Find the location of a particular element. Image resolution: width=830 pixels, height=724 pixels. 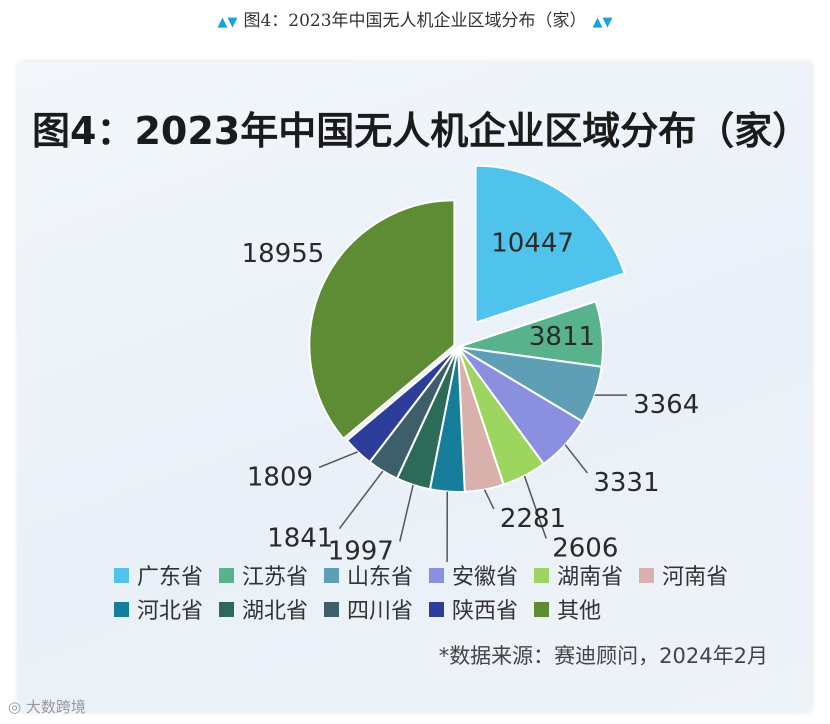

data-label-5: 2606 is located at coordinates (585, 548).